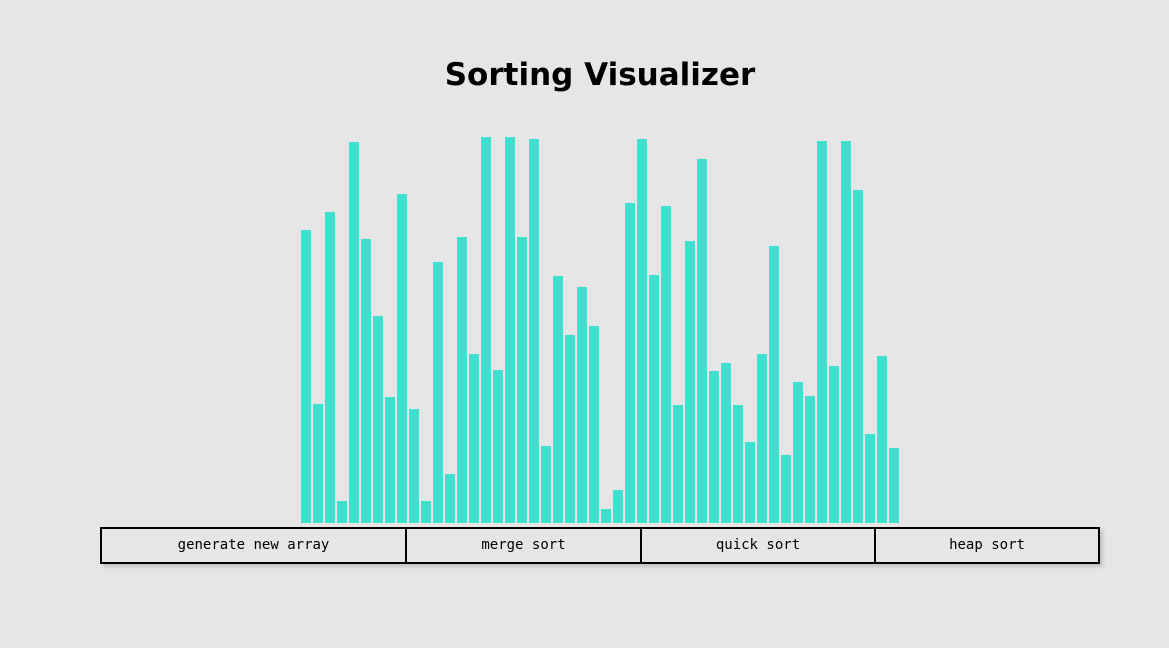  What do you see at coordinates (757, 545) in the screenshot?
I see `quick-sort-button: quick sort` at bounding box center [757, 545].